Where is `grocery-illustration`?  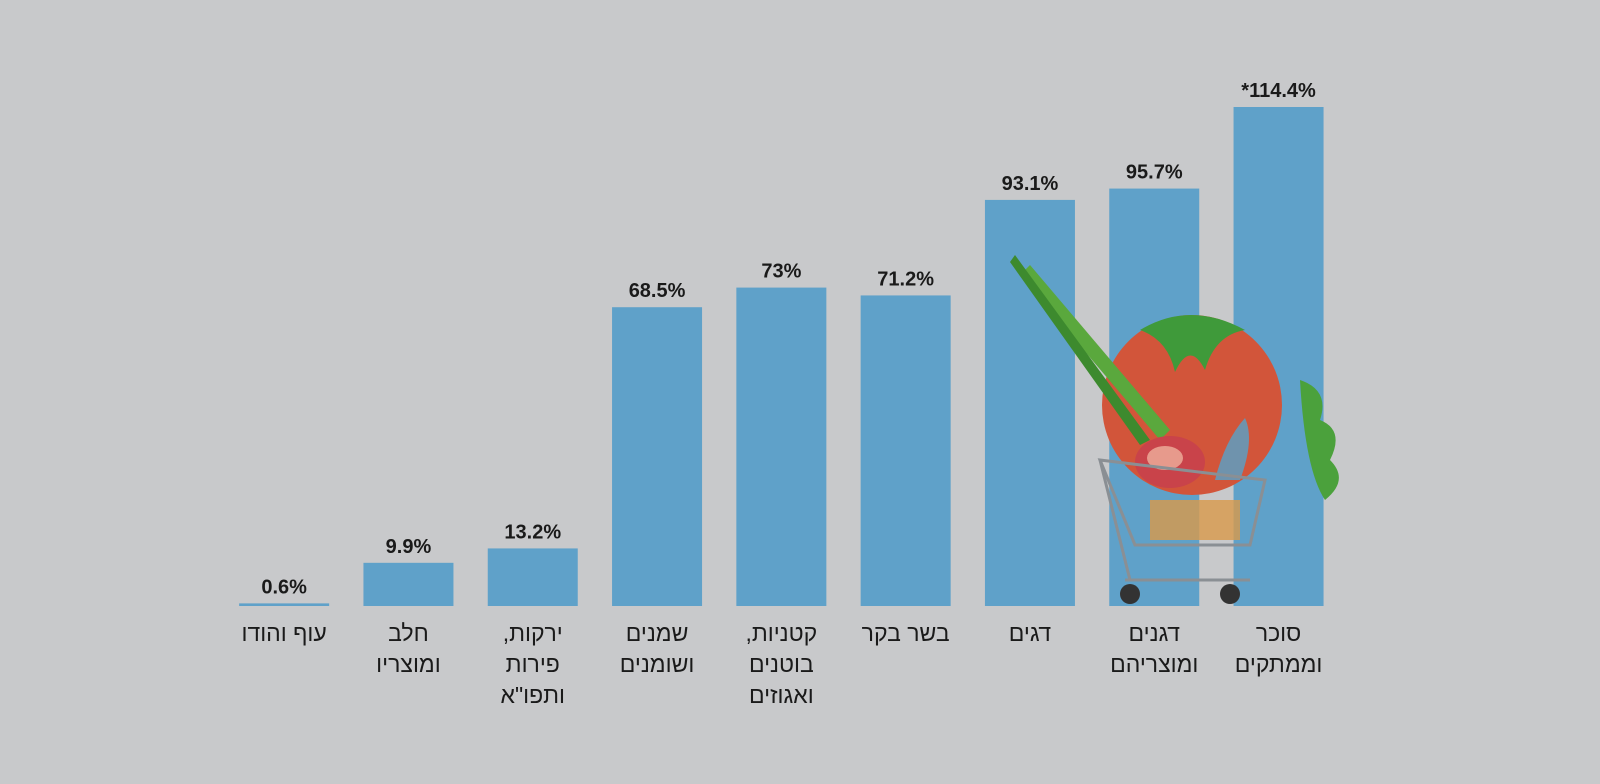 grocery-illustration is located at coordinates (1174, 429).